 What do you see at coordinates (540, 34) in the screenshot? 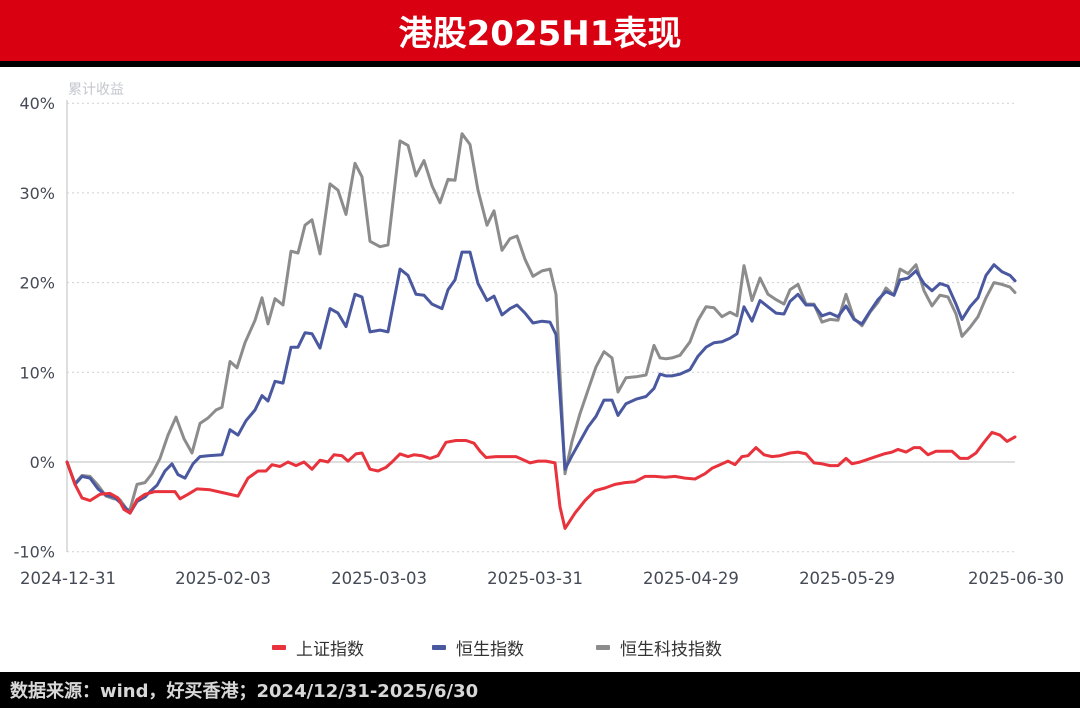
I see `chart-title: 港股2025H1表现` at bounding box center [540, 34].